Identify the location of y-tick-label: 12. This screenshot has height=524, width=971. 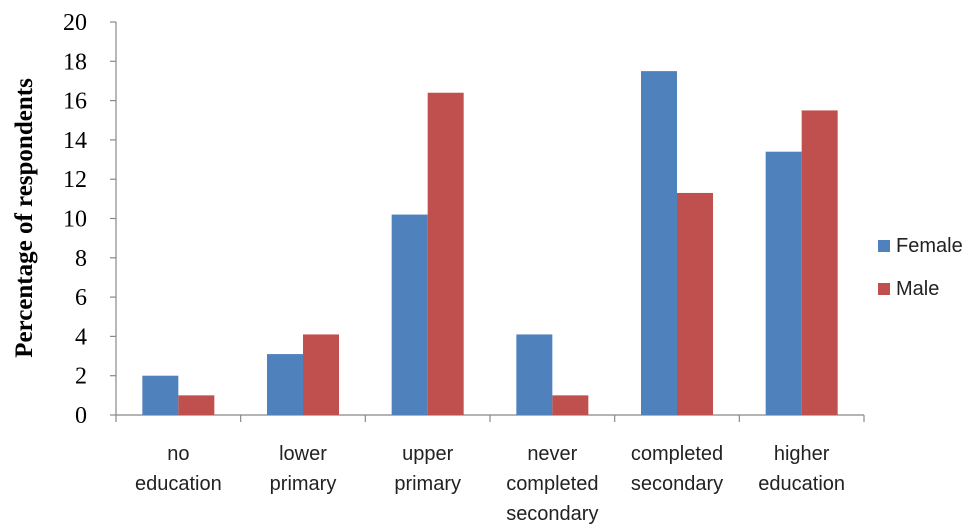
(75, 180).